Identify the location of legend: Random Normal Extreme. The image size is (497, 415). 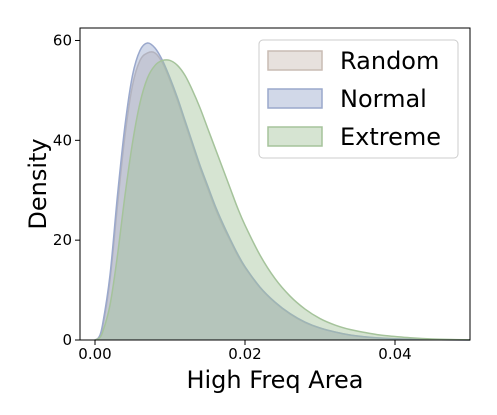
(358, 99).